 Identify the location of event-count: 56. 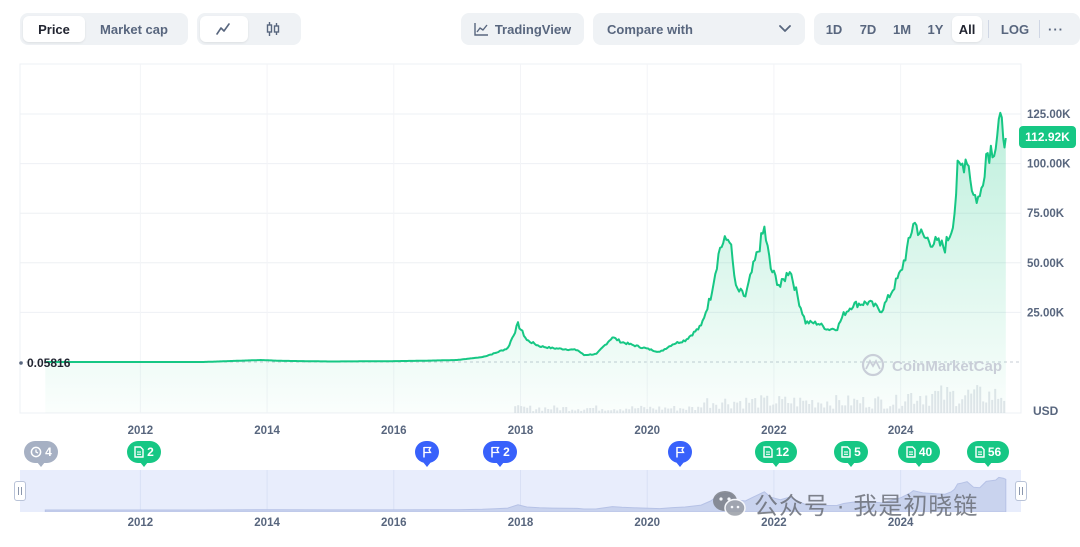
(994, 452).